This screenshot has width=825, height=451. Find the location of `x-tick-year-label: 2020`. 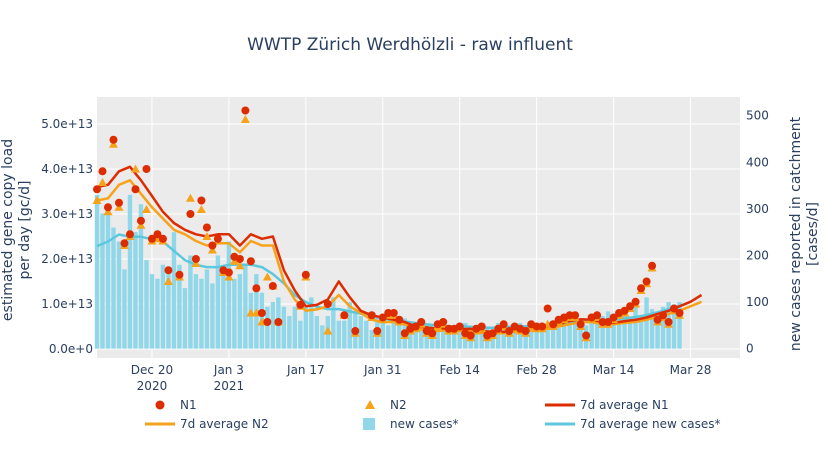

x-tick-year-label: 2020 is located at coordinates (152, 386).